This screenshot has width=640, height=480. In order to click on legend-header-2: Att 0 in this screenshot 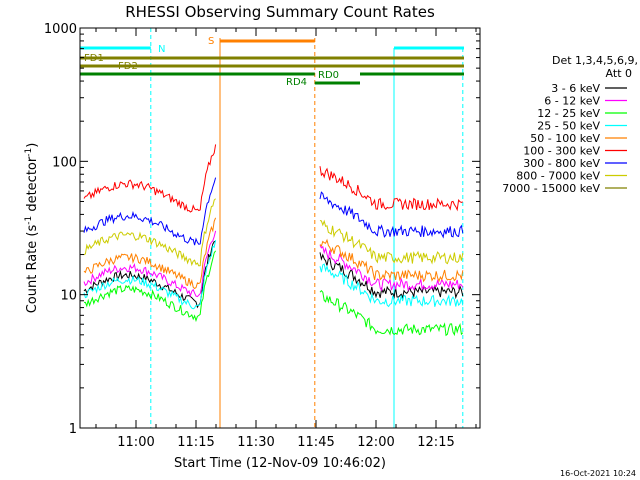, I will do `click(619, 73)`.